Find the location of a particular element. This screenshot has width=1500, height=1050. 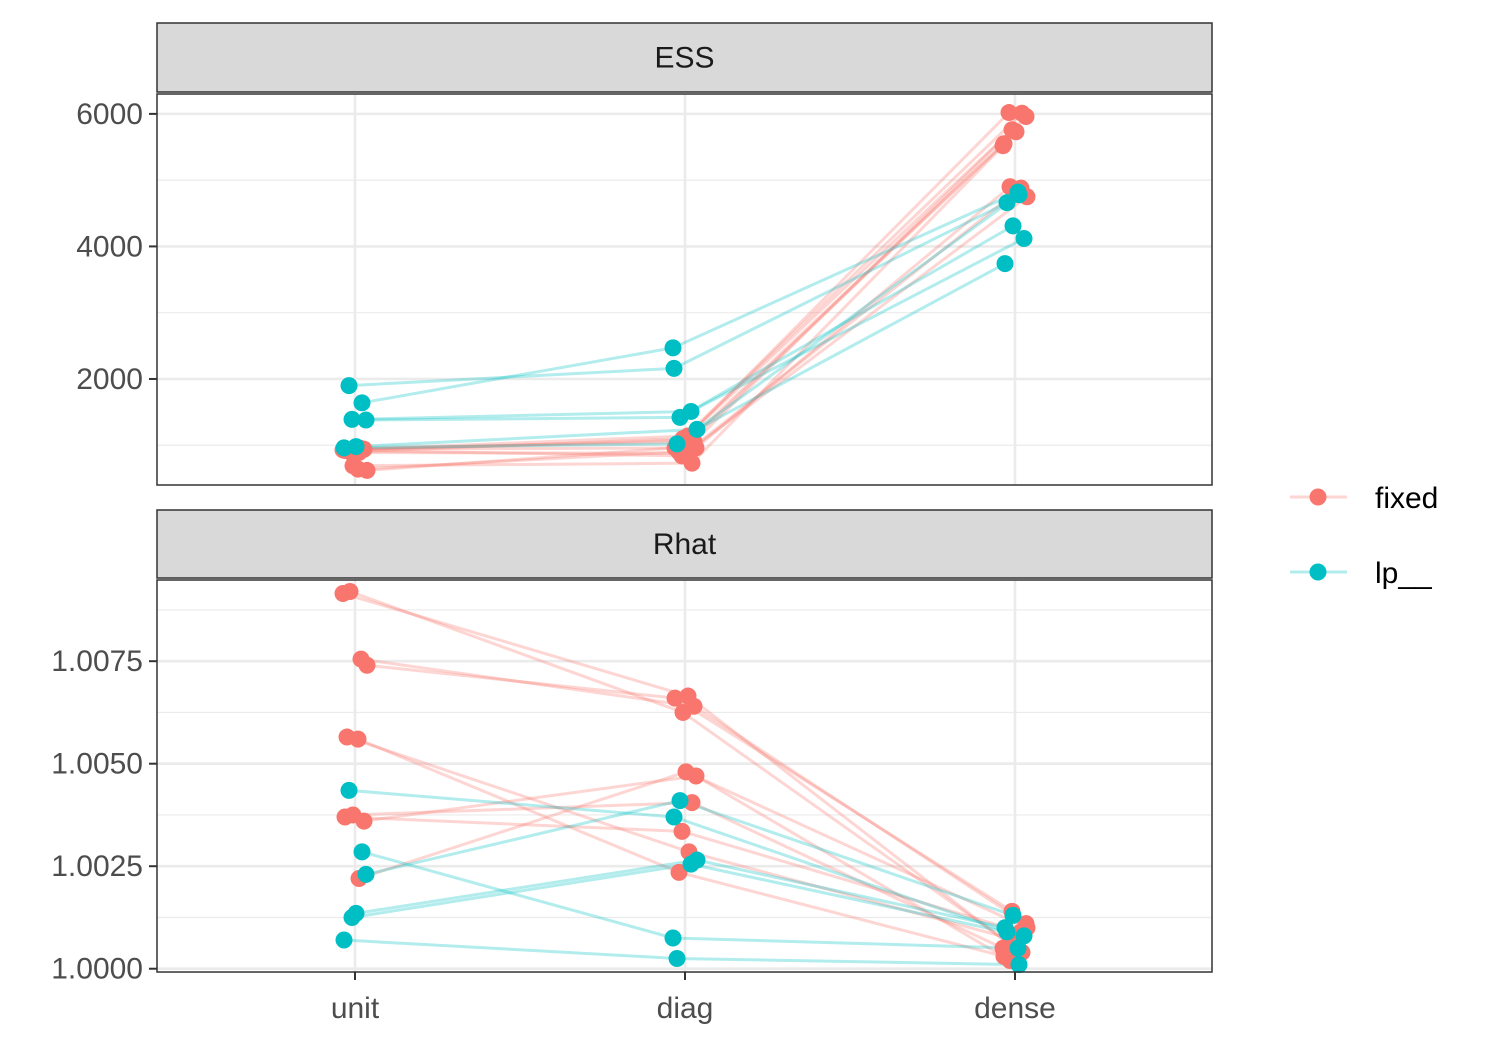

y-tick-label: 6000 is located at coordinates (109, 114).